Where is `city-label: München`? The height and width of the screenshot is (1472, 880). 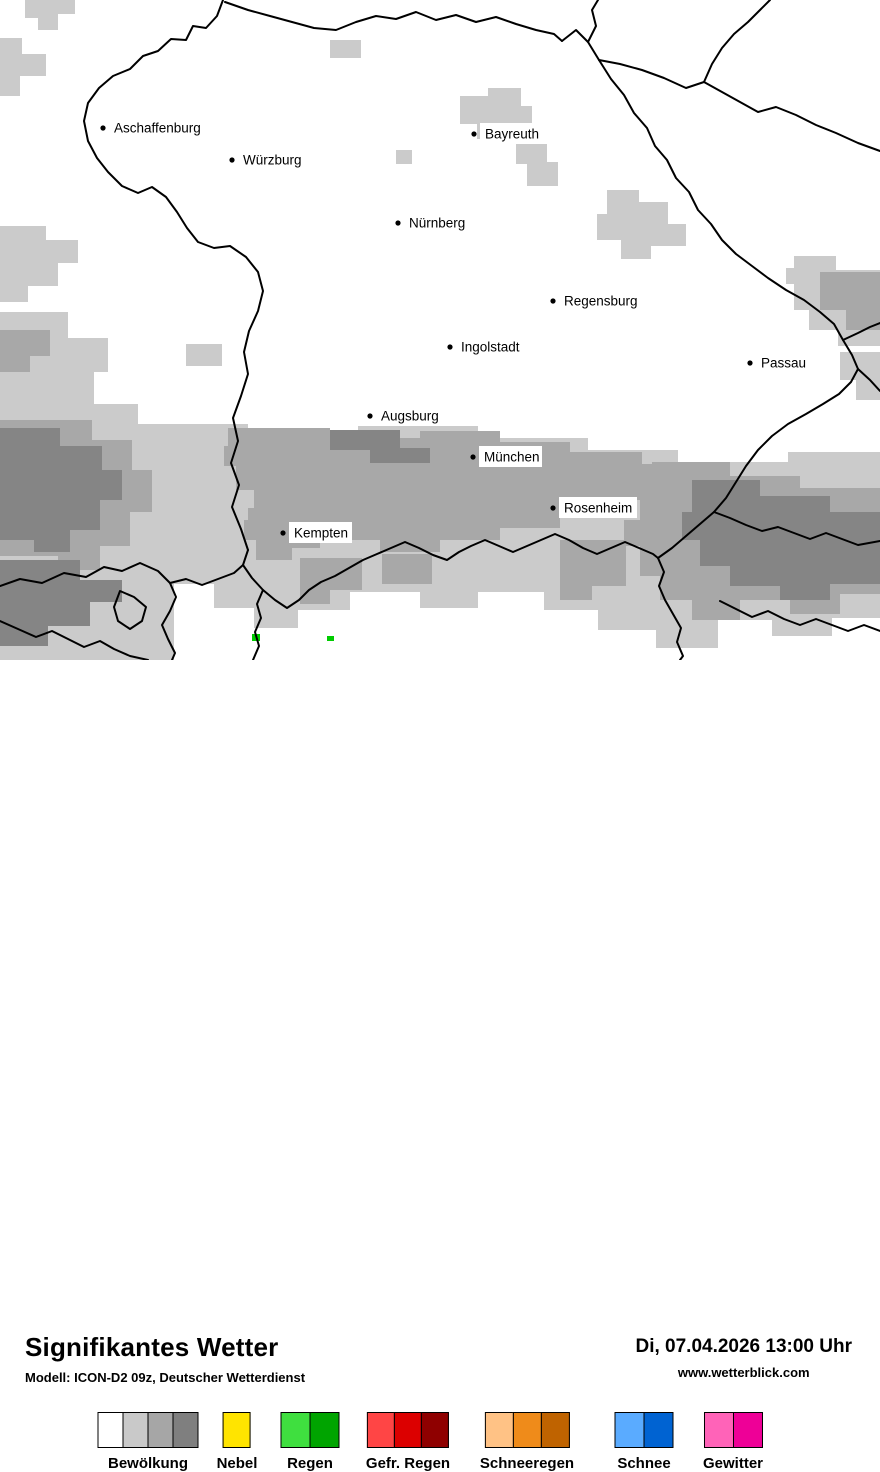
city-label: München is located at coordinates (512, 457).